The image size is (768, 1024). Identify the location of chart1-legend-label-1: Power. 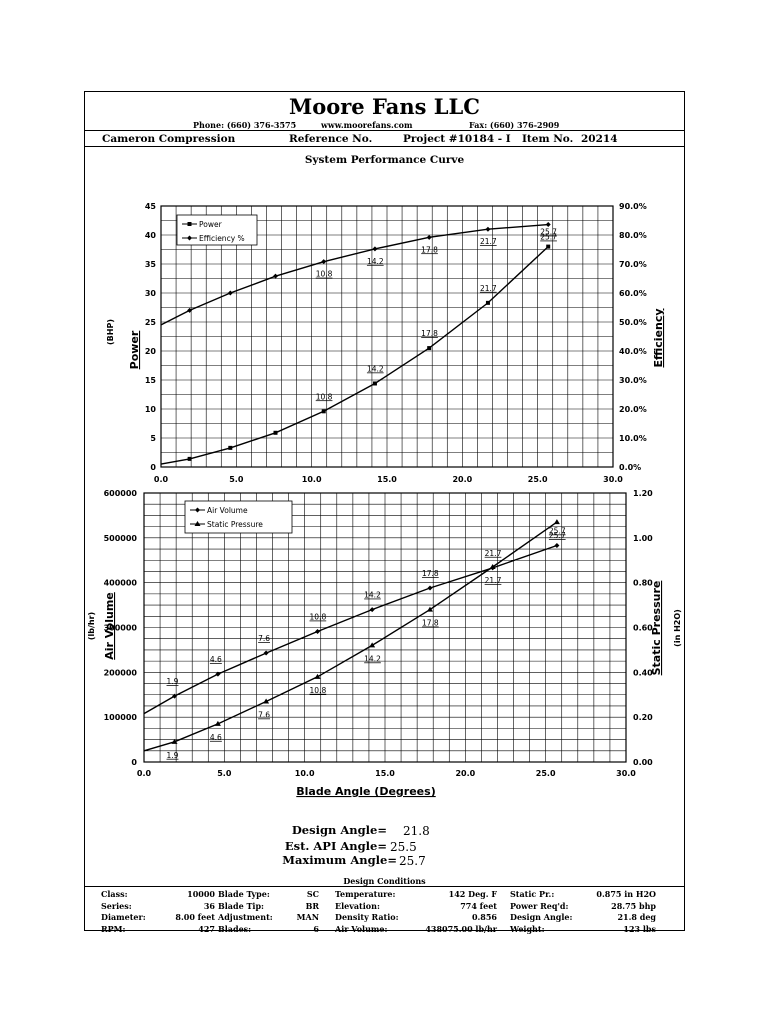
(211, 224).